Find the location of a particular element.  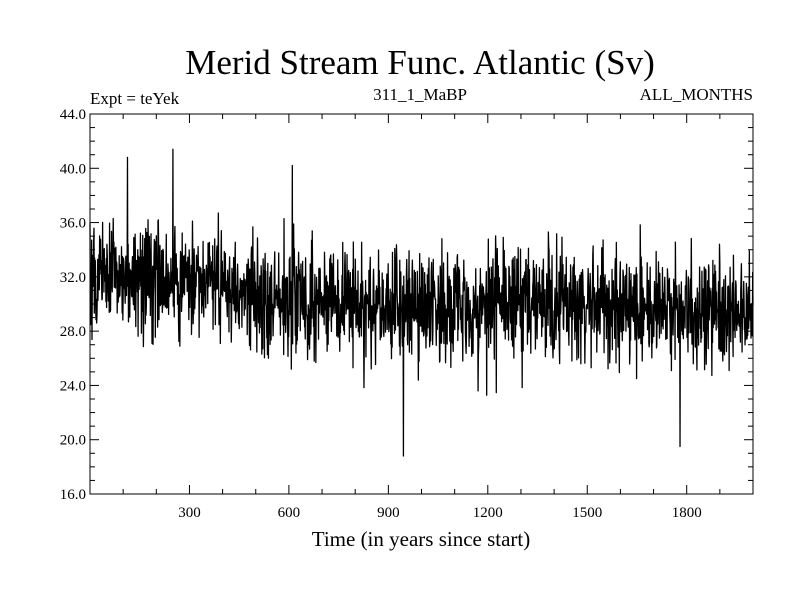

experiment-label: Expt = teYek is located at coordinates (135, 98).